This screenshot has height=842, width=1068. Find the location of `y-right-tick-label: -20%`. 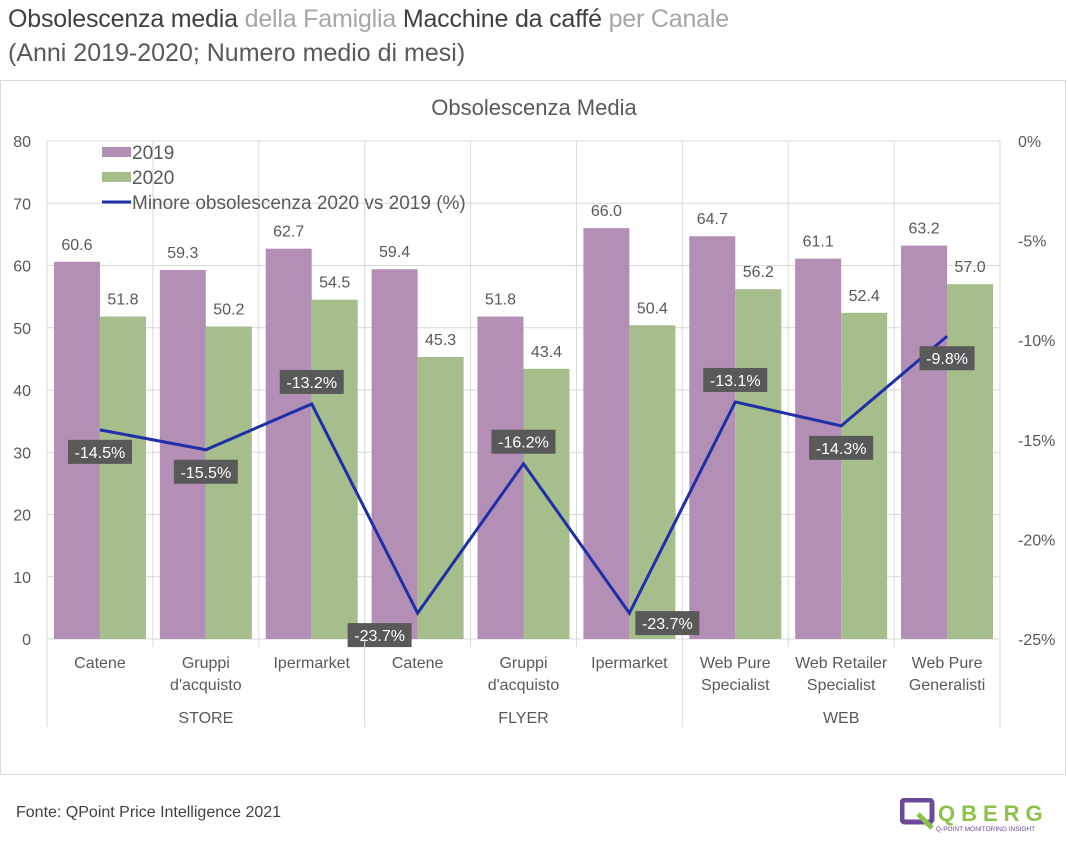

y-right-tick-label: -20% is located at coordinates (1036, 540).